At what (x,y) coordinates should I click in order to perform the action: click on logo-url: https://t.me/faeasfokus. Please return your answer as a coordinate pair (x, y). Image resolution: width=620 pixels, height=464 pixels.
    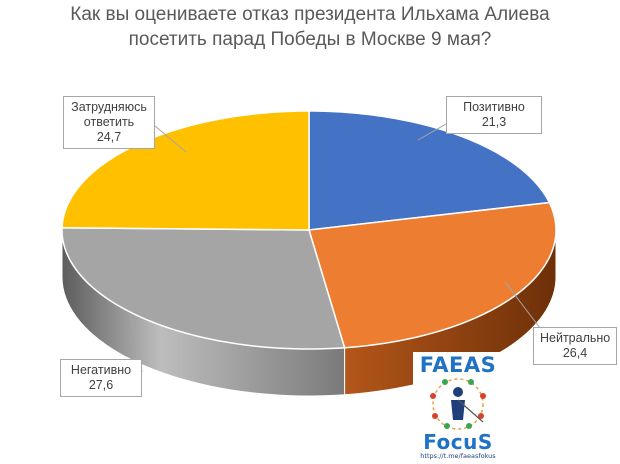
    Looking at the image, I should click on (458, 456).